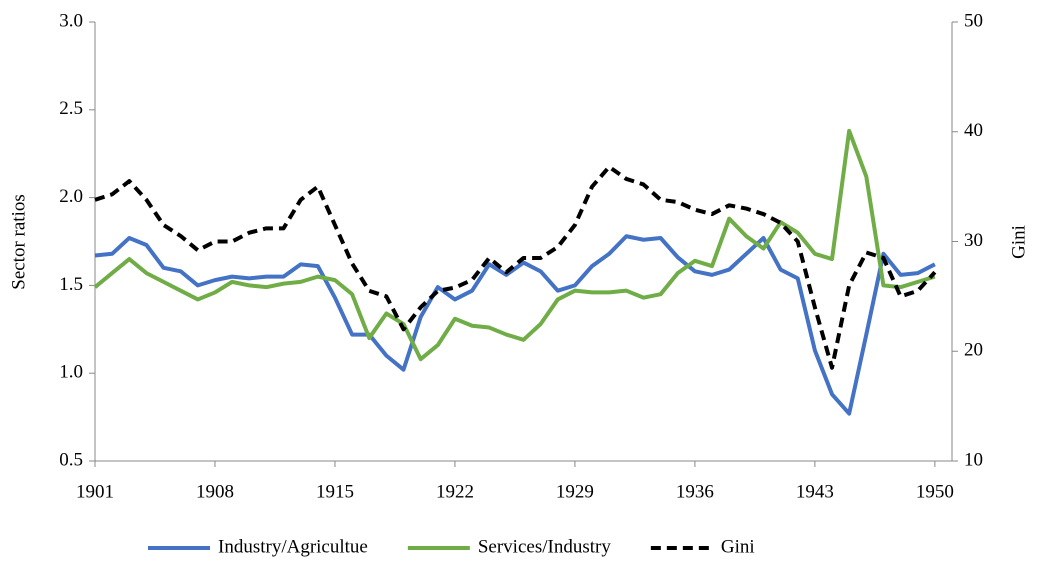 Image resolution: width=1037 pixels, height=563 pixels. I want to click on y-tick-label: 1.0, so click(71, 372).